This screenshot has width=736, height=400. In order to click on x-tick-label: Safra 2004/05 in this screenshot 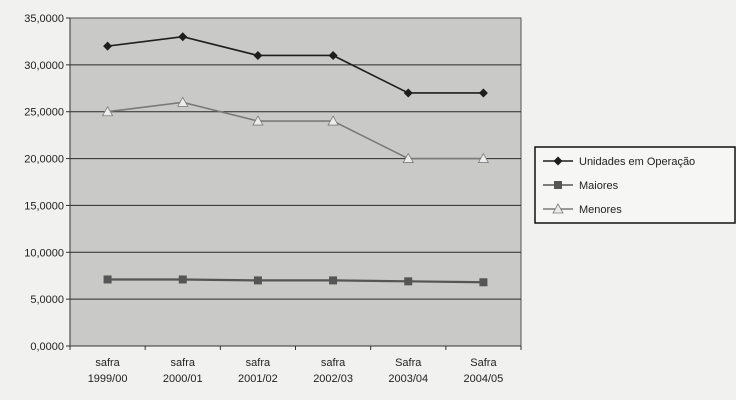, I will do `click(484, 371)`.